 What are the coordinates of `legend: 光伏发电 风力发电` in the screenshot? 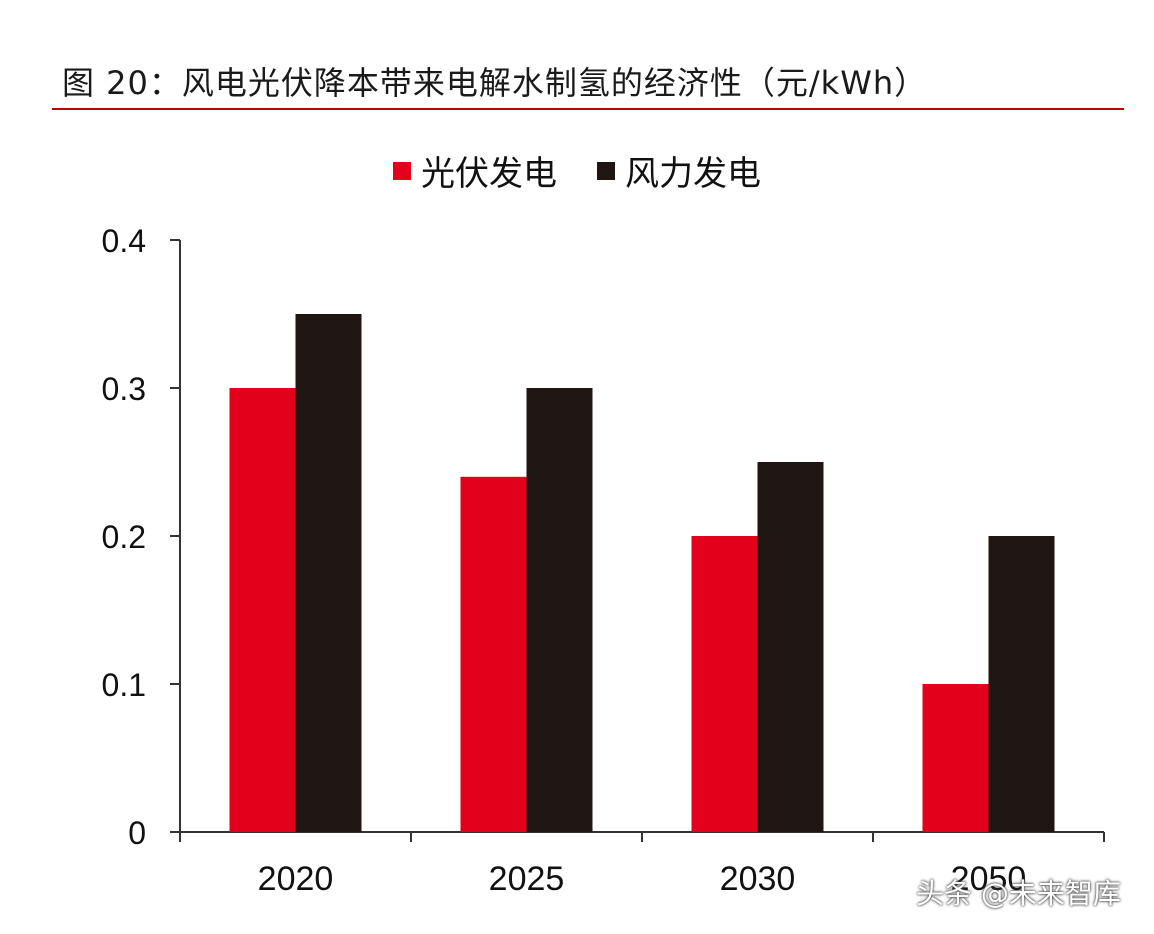 It's located at (577, 170).